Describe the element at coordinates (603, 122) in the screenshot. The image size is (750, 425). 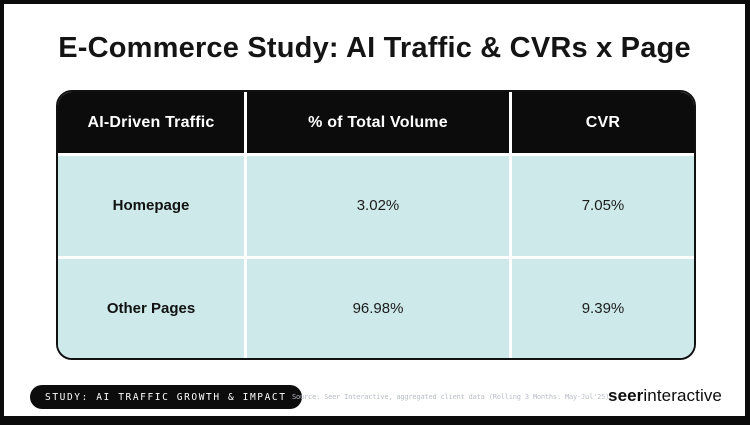
I see `table-header-cvr: CVR` at that location.